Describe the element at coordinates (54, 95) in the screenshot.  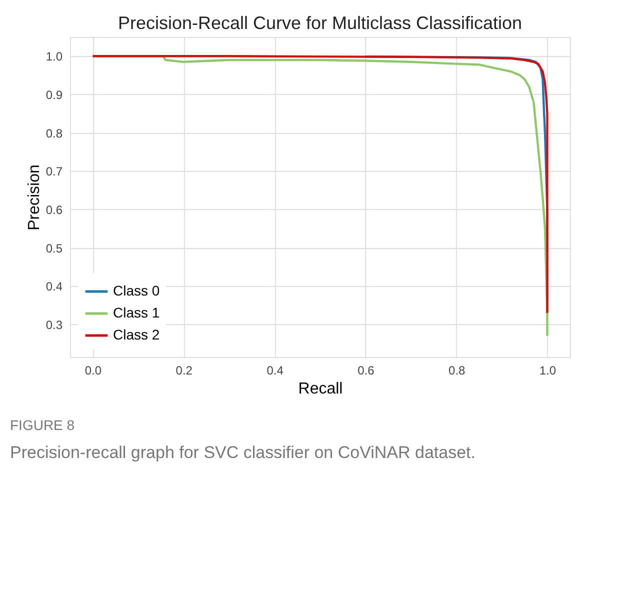
I see `y-tick-label: 0.9` at that location.